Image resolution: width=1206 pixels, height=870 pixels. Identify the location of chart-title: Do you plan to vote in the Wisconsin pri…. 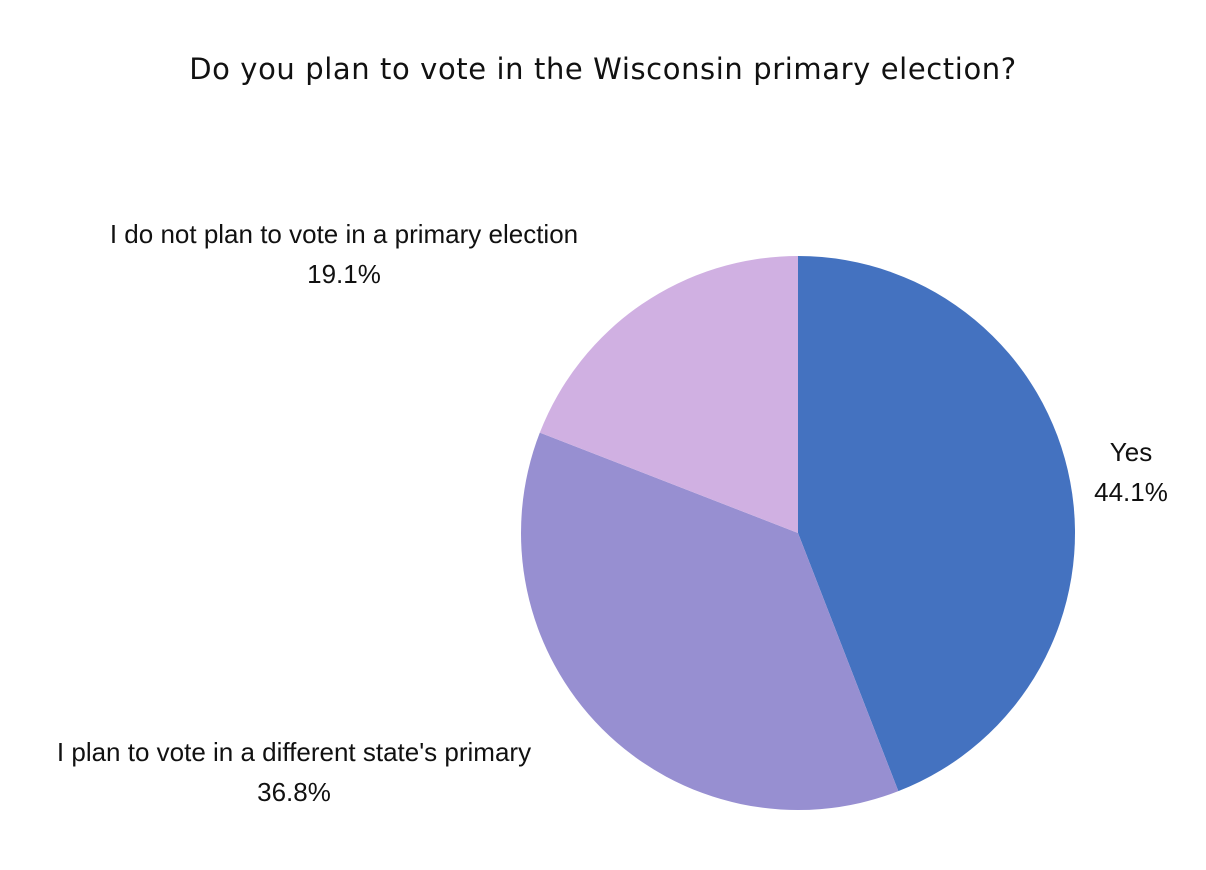
(603, 69).